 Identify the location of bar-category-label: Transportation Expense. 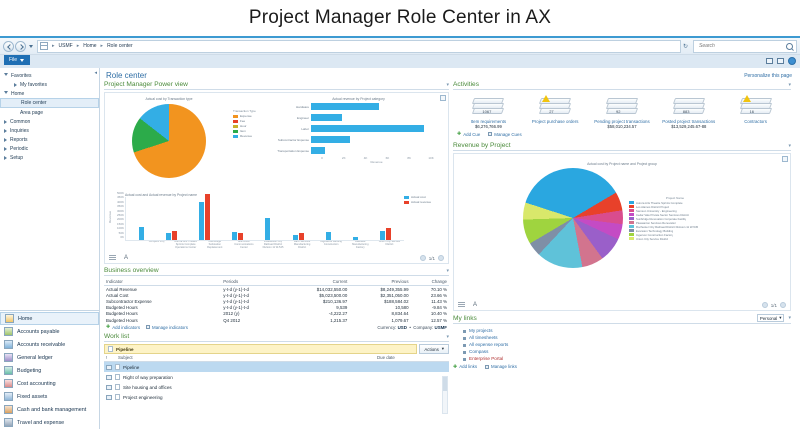
(293, 150).